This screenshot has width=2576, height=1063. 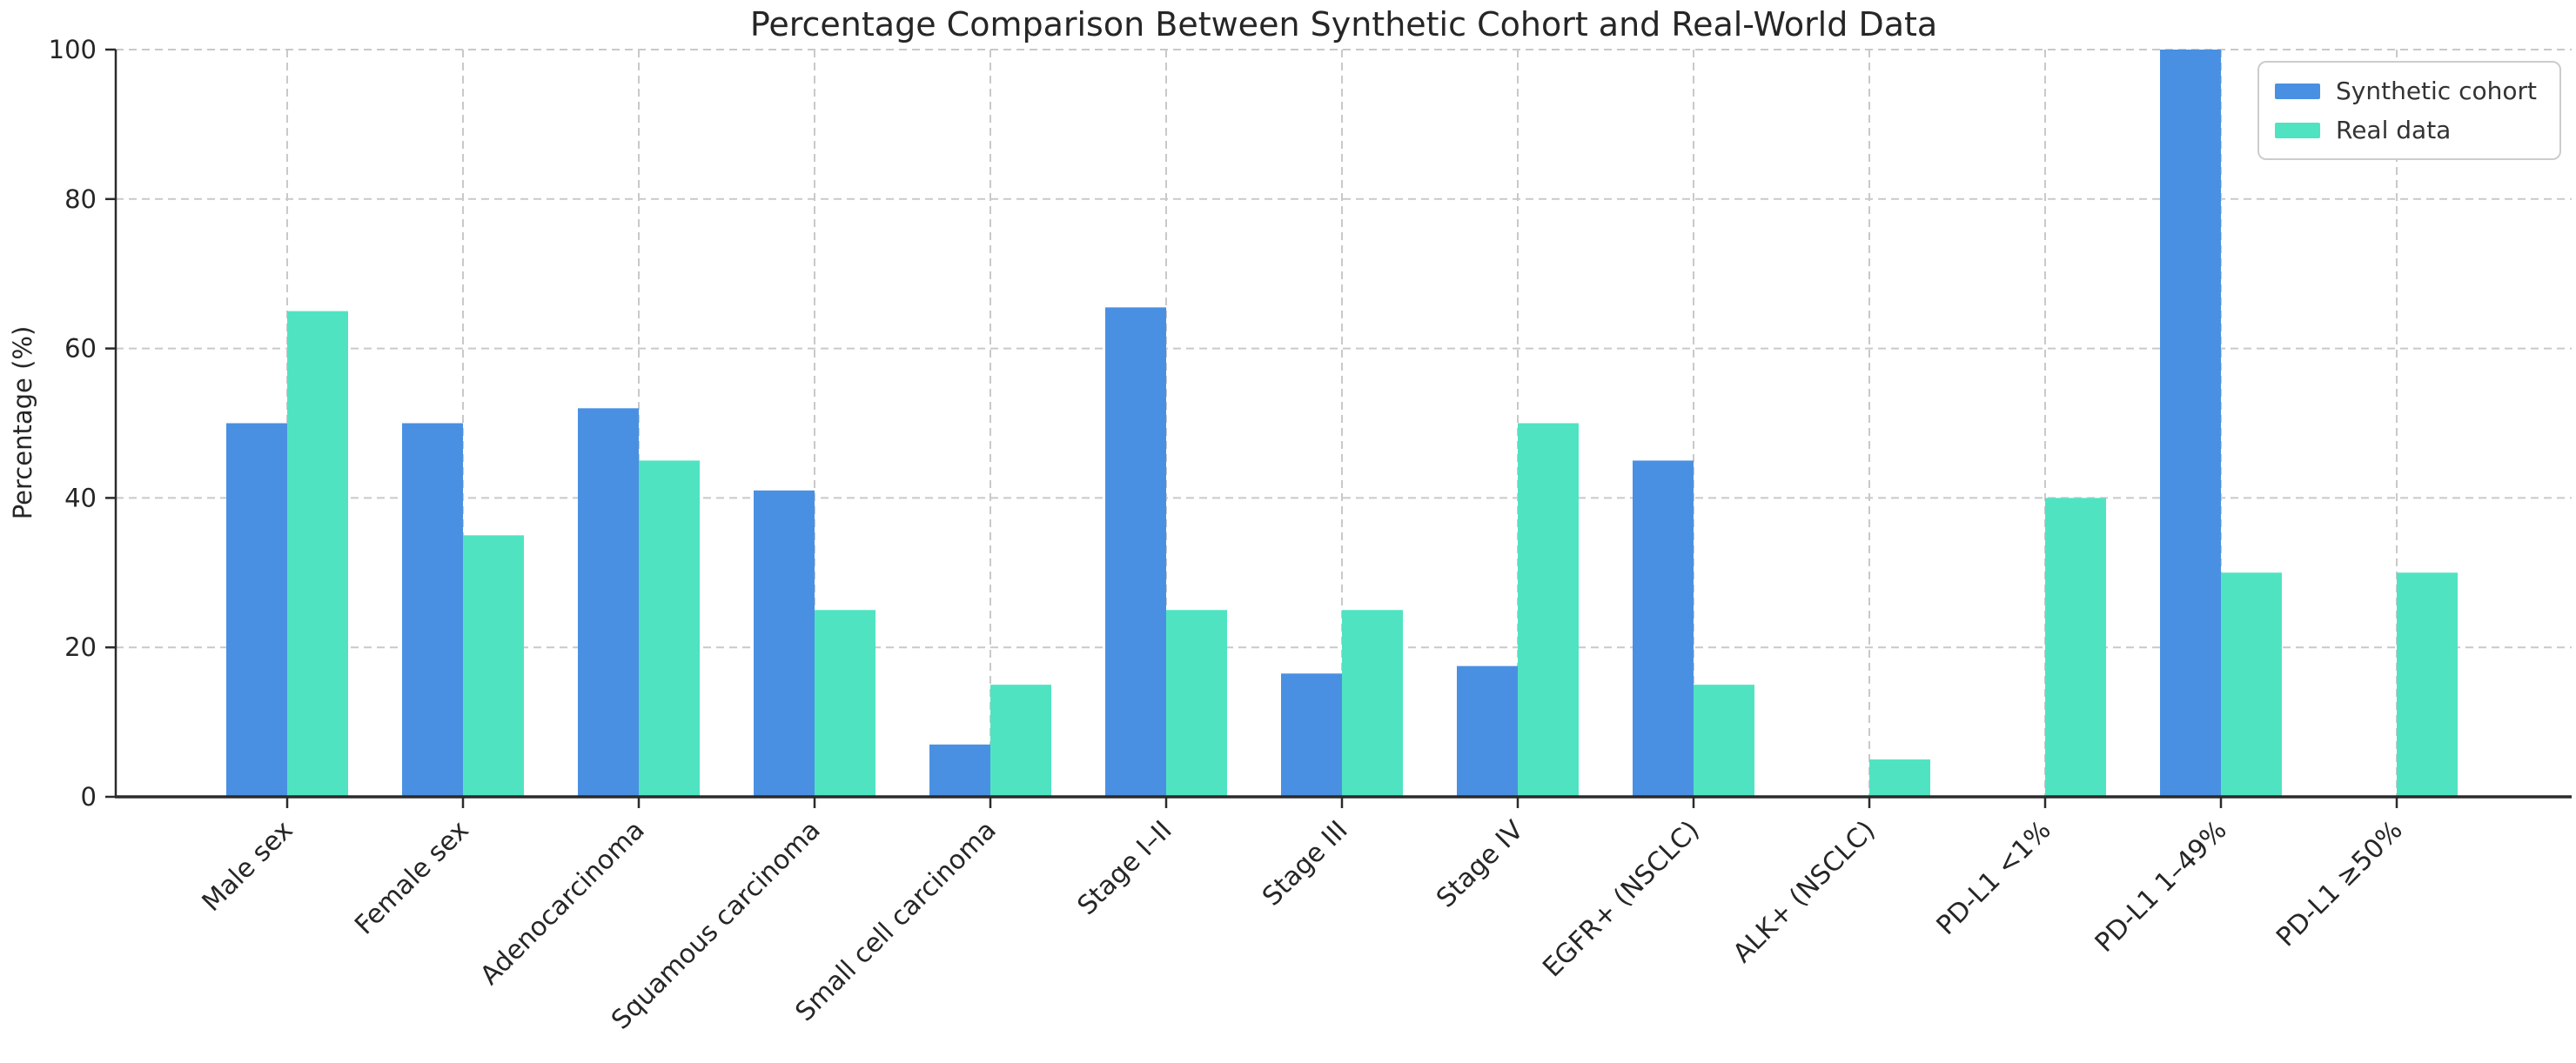 I want to click on y-tick-label: 80, so click(x=80, y=199).